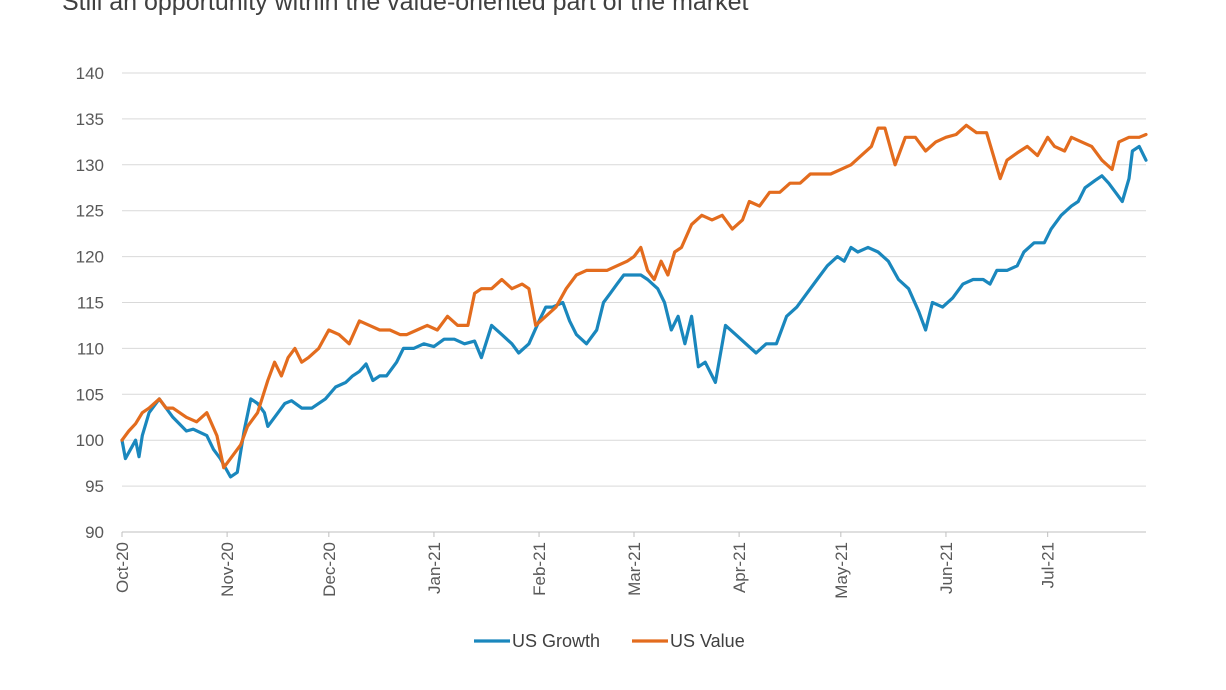 Image resolution: width=1226 pixels, height=690 pixels. I want to click on x-tick-label: Mar-21, so click(634, 569).